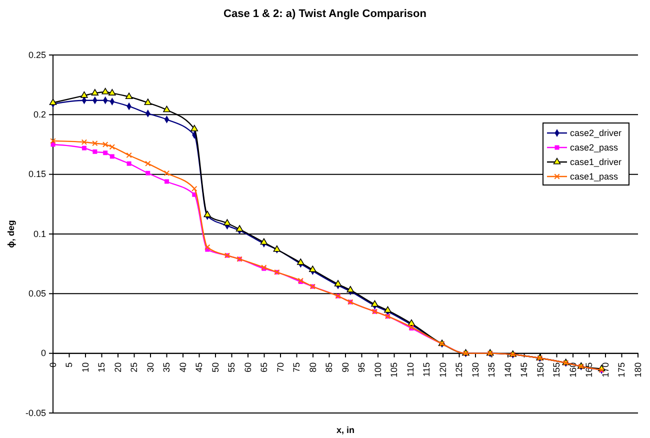 This screenshot has width=650, height=438. Describe the element at coordinates (427, 369) in the screenshot. I see `x-tick-label: 115` at that location.